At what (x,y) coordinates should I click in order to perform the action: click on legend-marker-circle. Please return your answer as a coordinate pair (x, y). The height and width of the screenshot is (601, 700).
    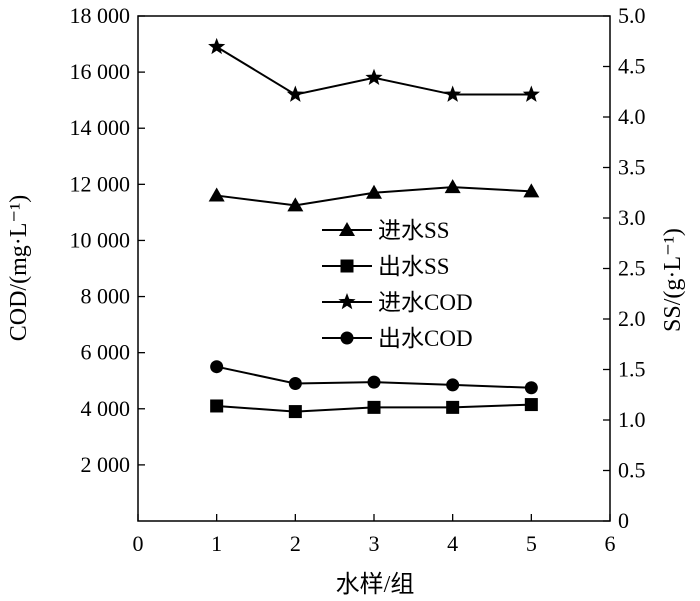
    Looking at the image, I should click on (347, 338).